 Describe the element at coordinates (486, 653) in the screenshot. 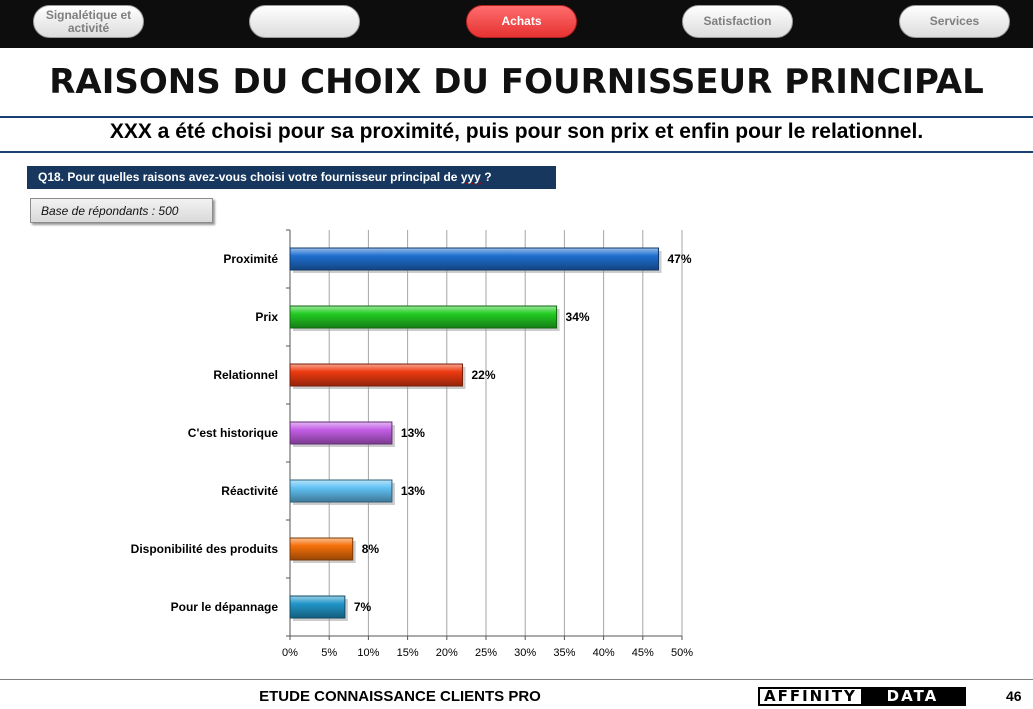

I see `x-tick-label: 25%` at that location.